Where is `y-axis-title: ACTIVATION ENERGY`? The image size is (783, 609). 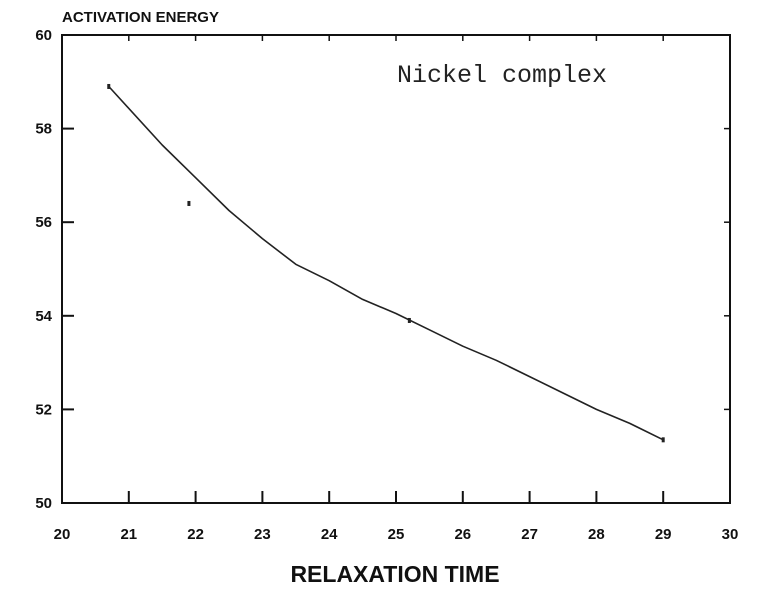 y-axis-title: ACTIVATION ENERGY is located at coordinates (140, 17).